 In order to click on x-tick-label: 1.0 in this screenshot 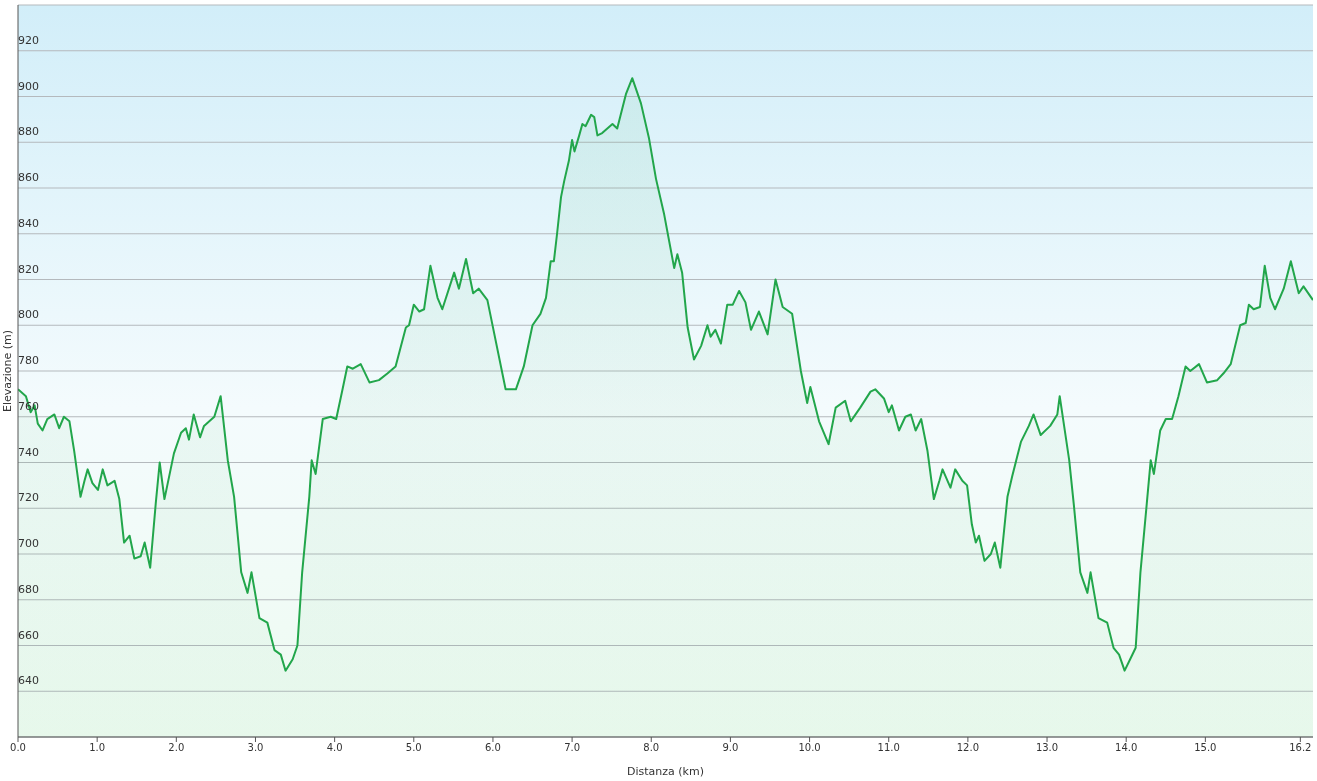, I will do `click(97, 748)`.